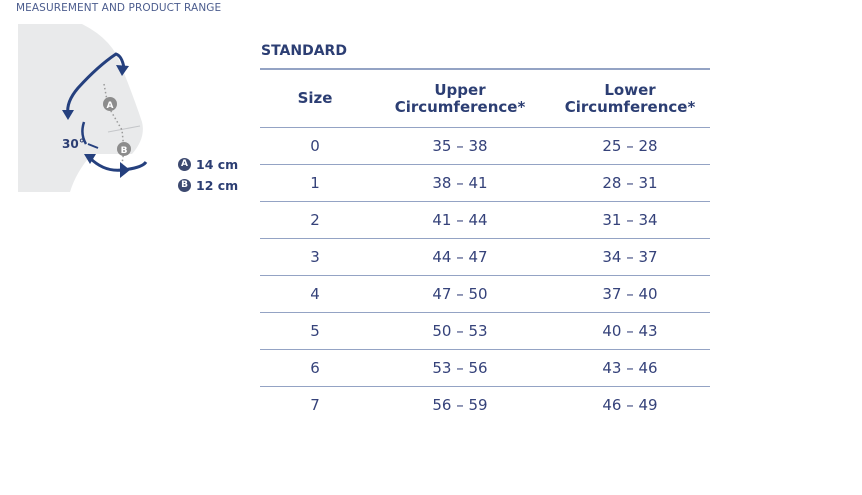  I want to click on legend-badge-a-icon: A, so click(184, 164).